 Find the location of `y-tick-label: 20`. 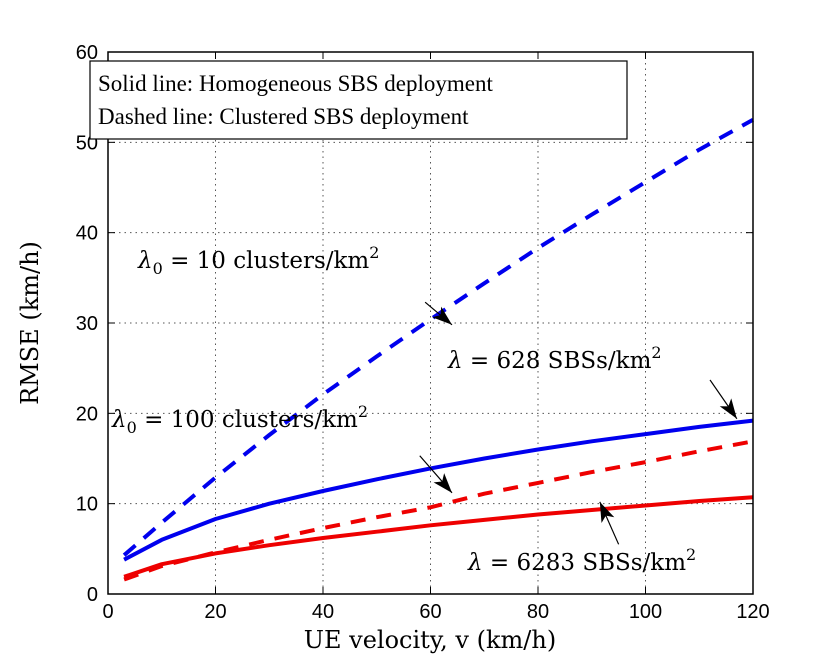

y-tick-label: 20 is located at coordinates (87, 414).